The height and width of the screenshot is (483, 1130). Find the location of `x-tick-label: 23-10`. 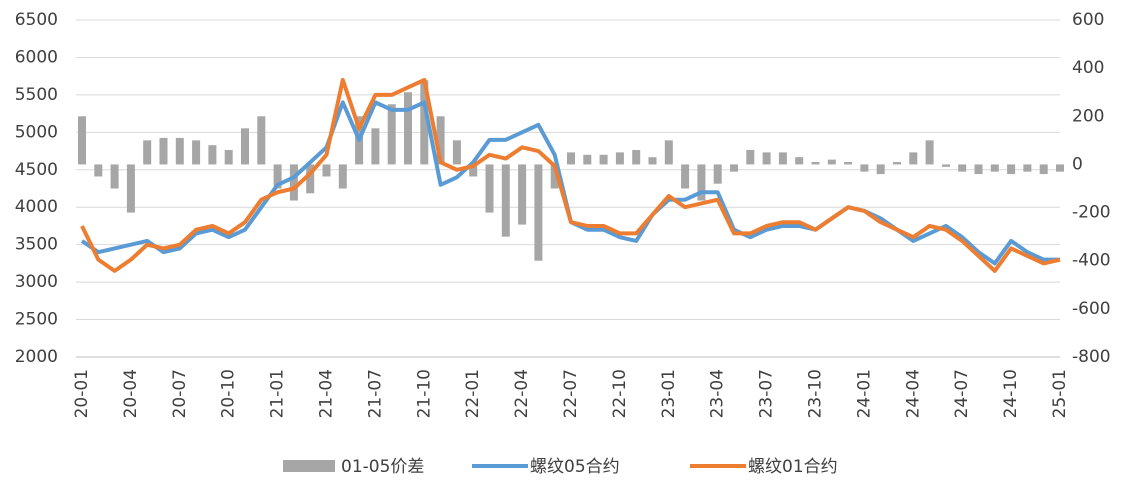

x-tick-label: 23-10 is located at coordinates (816, 393).